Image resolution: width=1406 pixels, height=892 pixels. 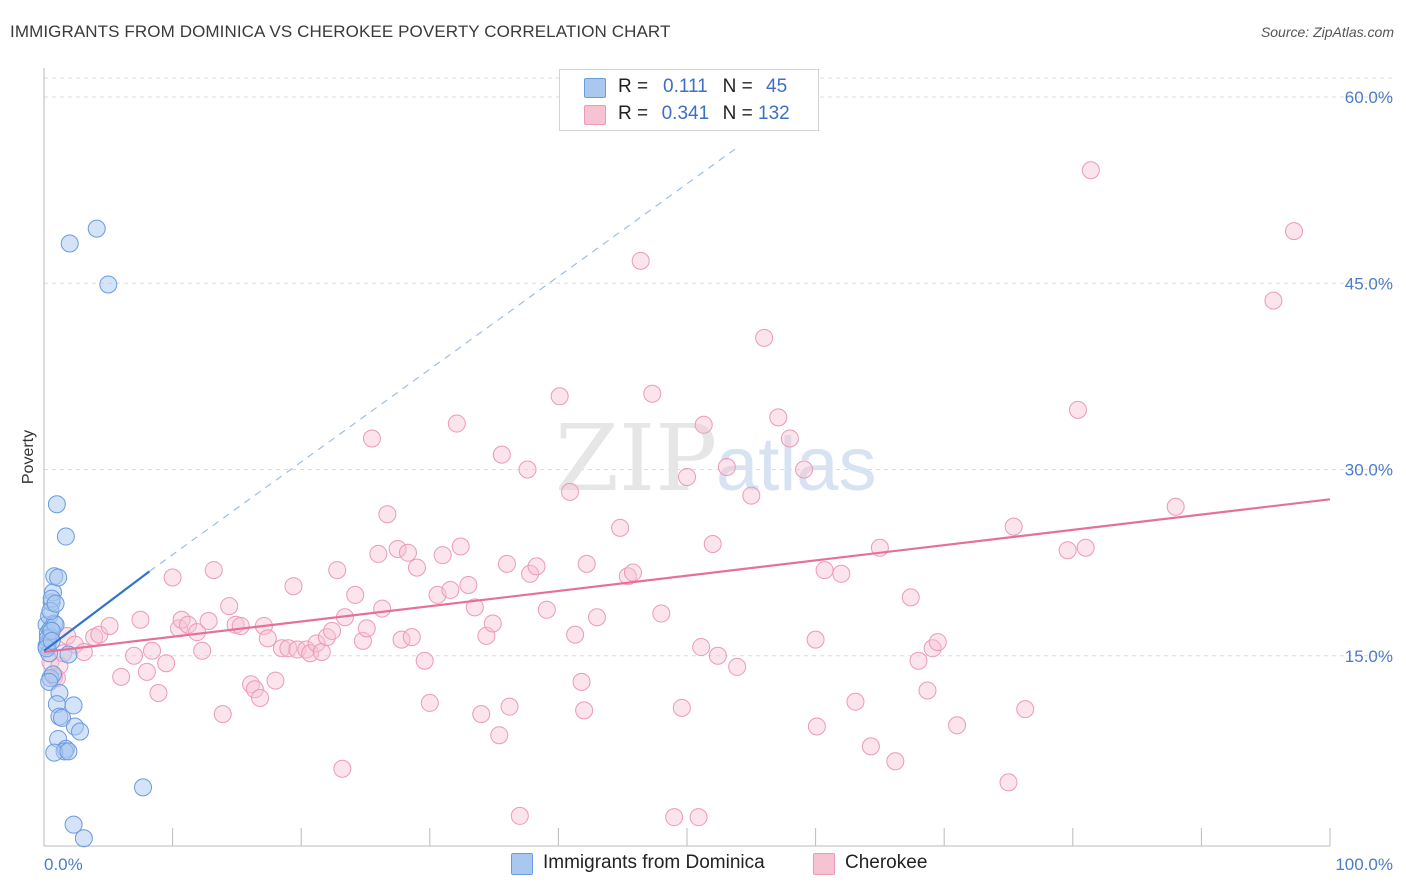 What do you see at coordinates (824, 864) in the screenshot?
I see `bottom-legend-swatch-pink` at bounding box center [824, 864].